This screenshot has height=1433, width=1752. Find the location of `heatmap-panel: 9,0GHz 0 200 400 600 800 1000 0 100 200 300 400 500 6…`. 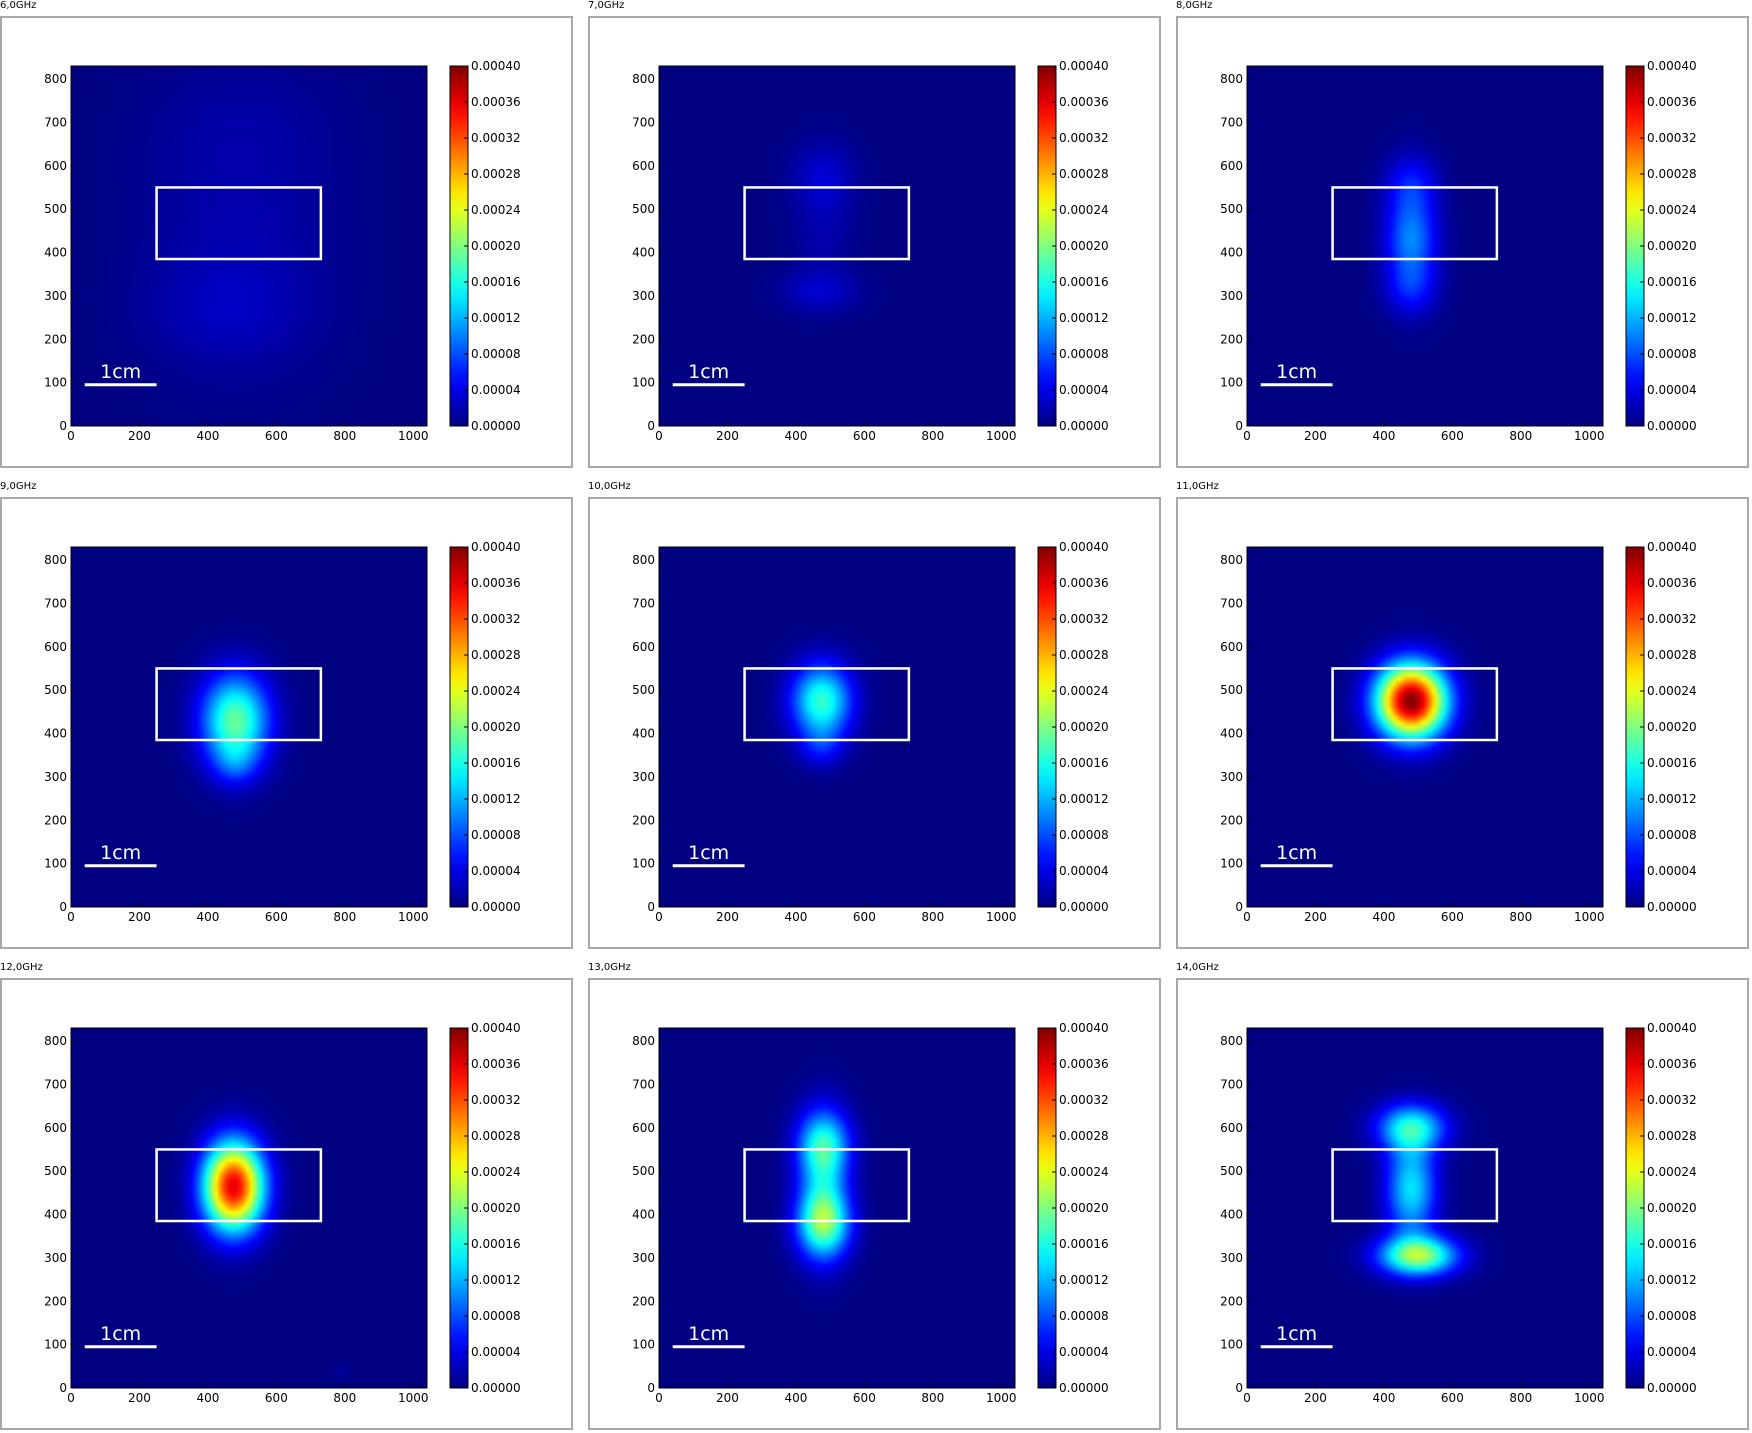

heatmap-panel: 9,0GHz 0 200 400 600 800 1000 0 100 200 300 400 500 6… is located at coordinates (286, 715).